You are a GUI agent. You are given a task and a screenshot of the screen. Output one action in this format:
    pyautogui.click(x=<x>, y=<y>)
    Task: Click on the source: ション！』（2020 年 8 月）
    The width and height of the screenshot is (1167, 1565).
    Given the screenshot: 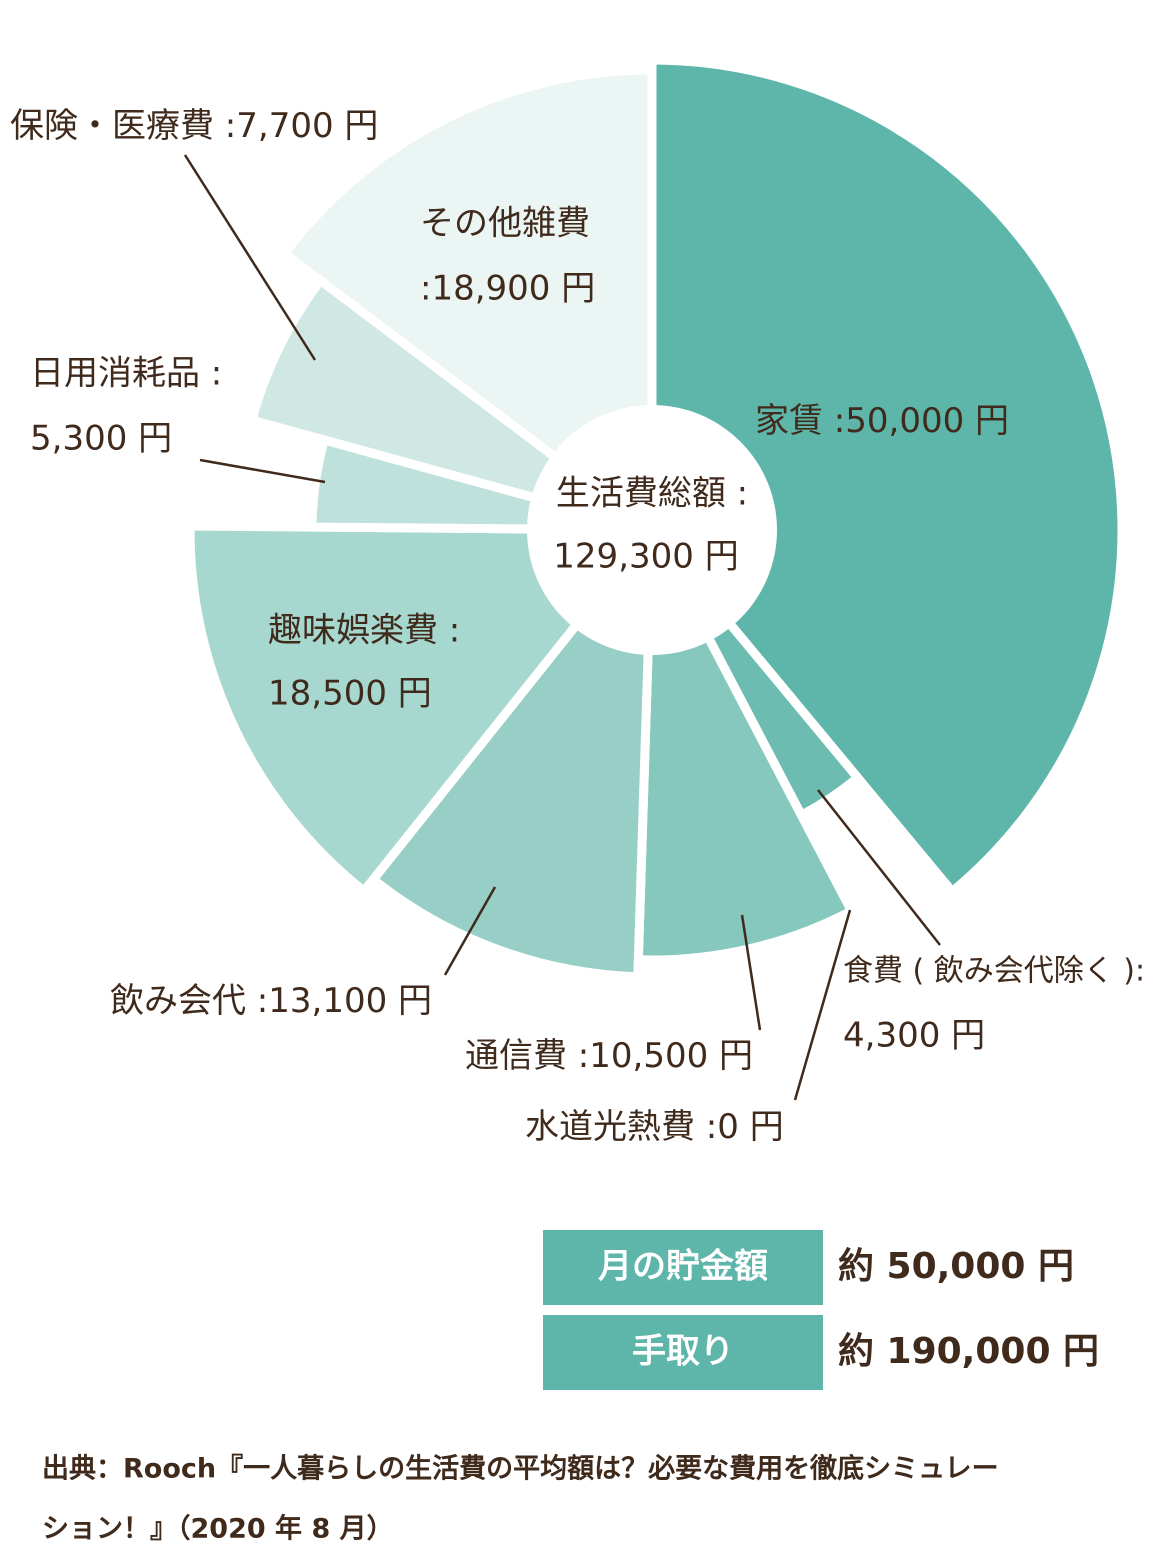 What is the action you would take?
    pyautogui.click(x=218, y=1529)
    